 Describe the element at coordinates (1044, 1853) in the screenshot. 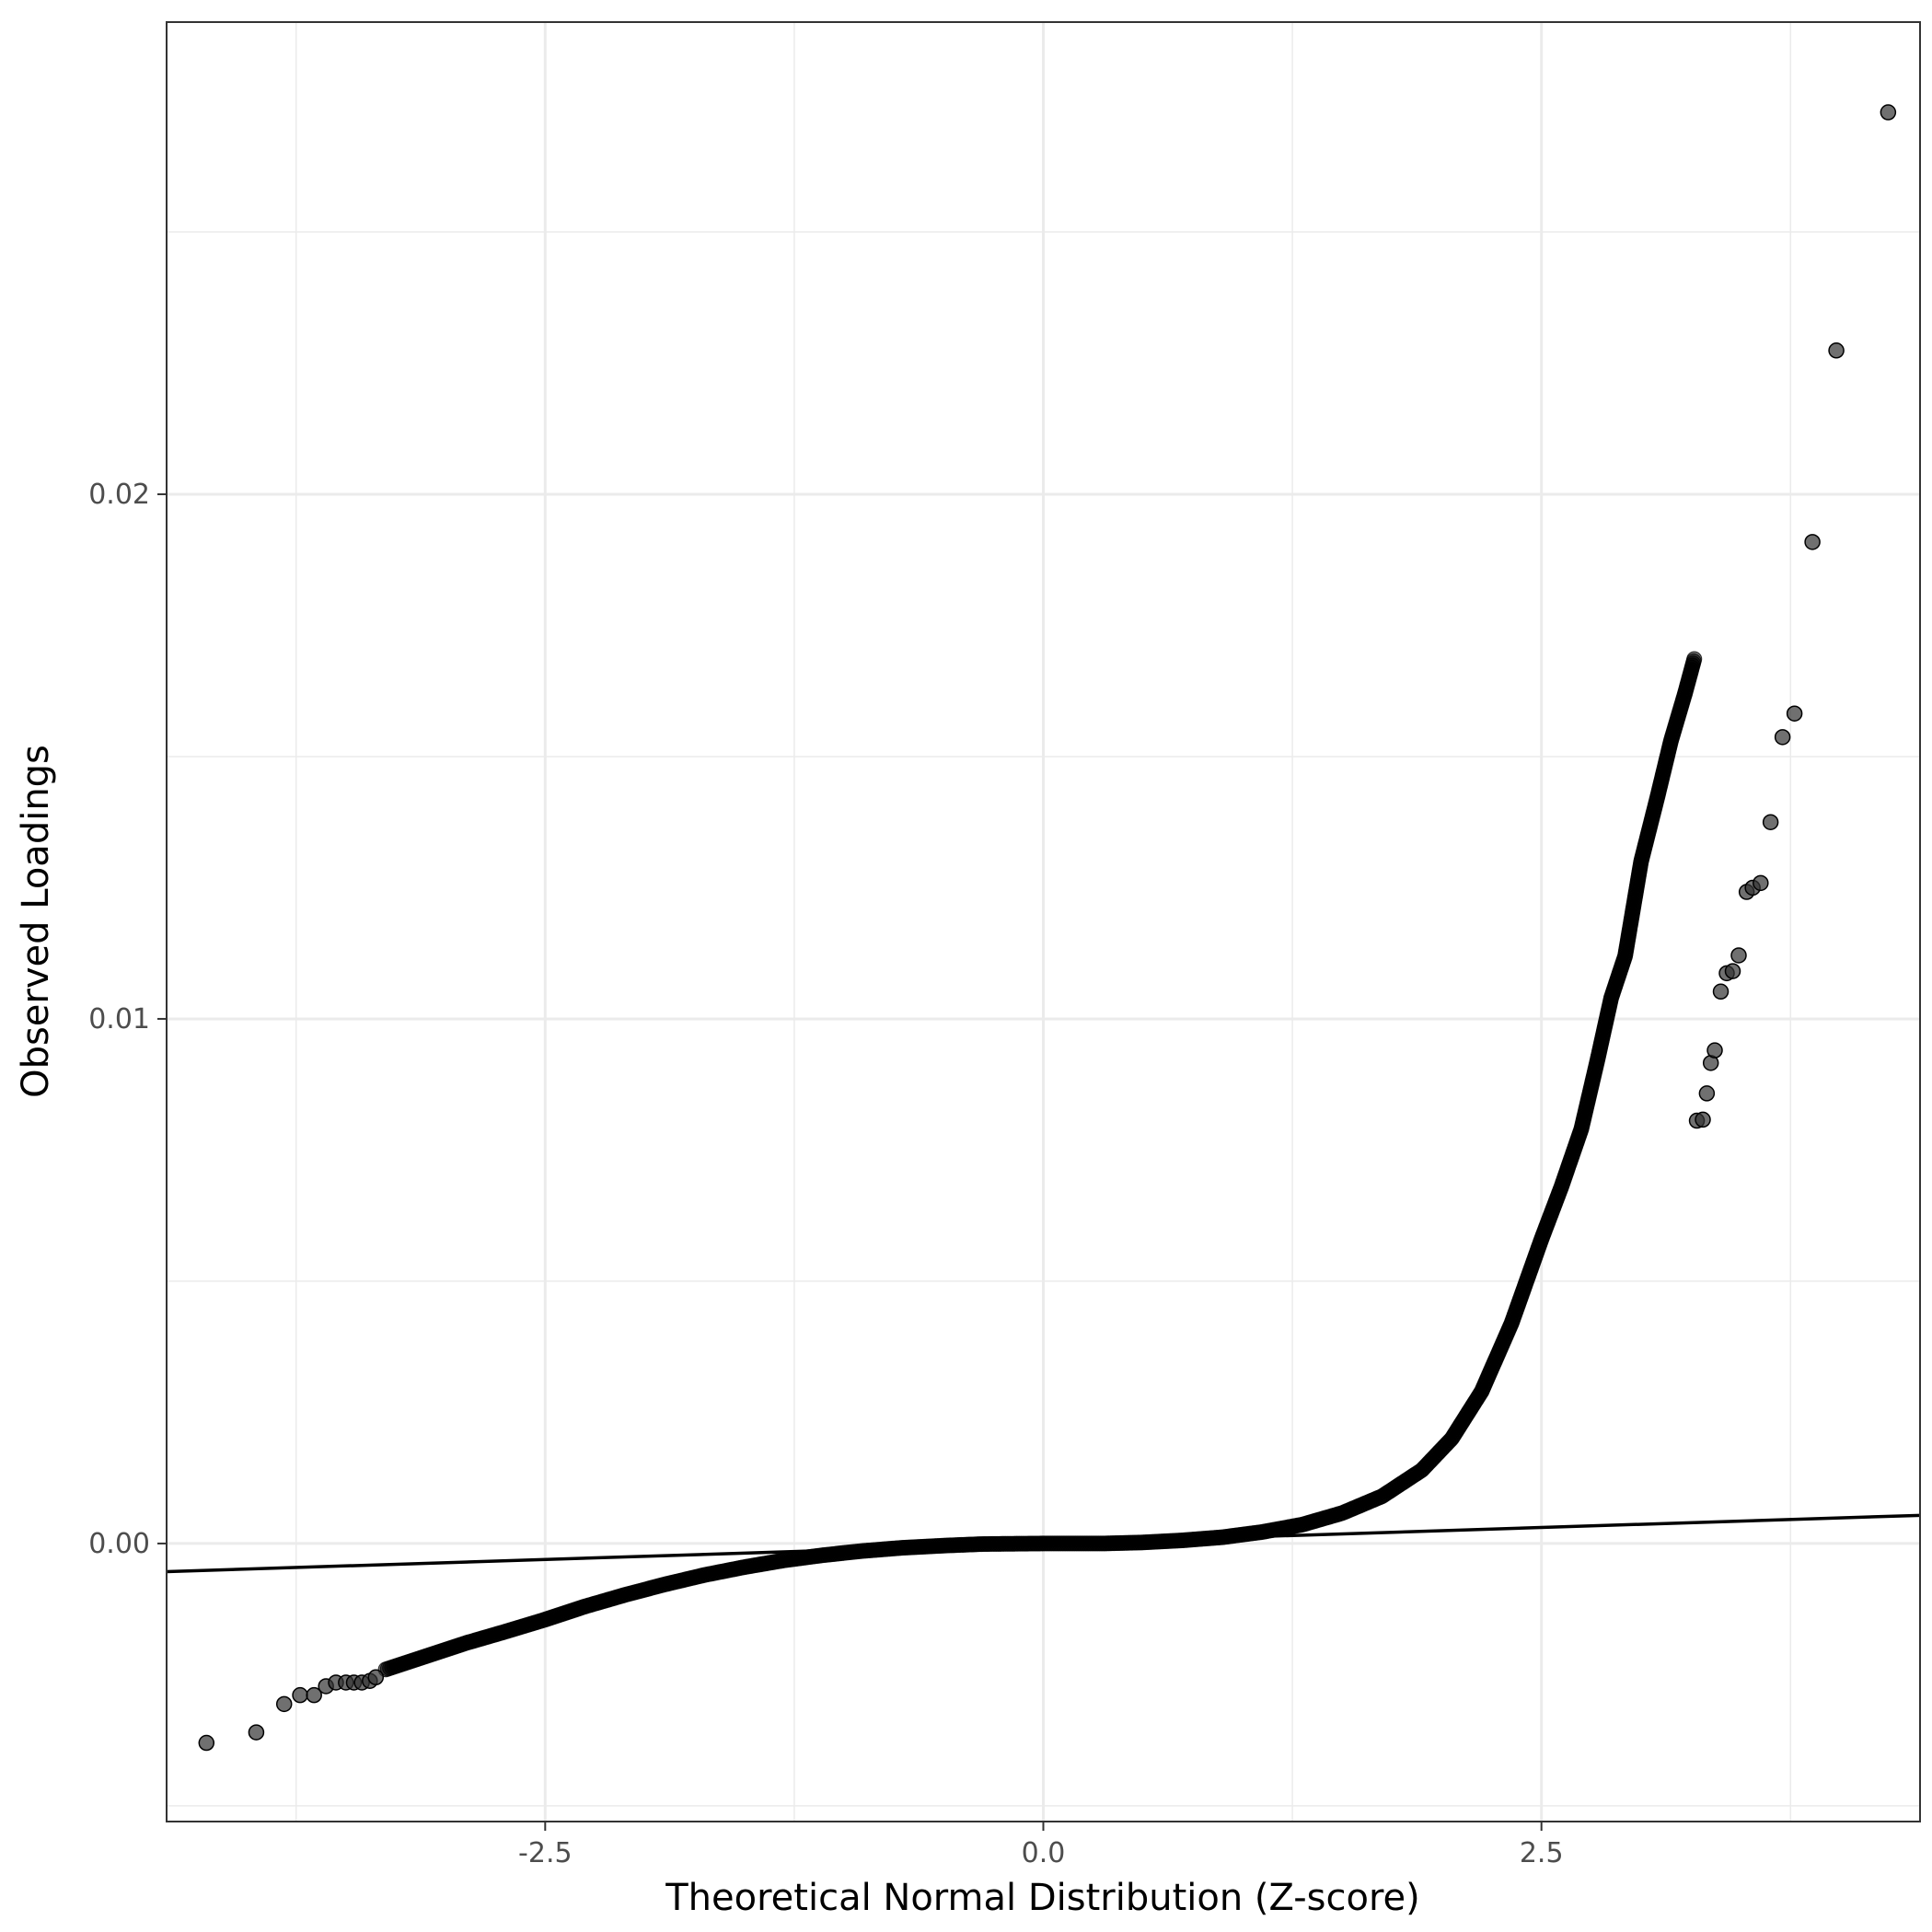

I see `x-tick-label: 0.0` at that location.